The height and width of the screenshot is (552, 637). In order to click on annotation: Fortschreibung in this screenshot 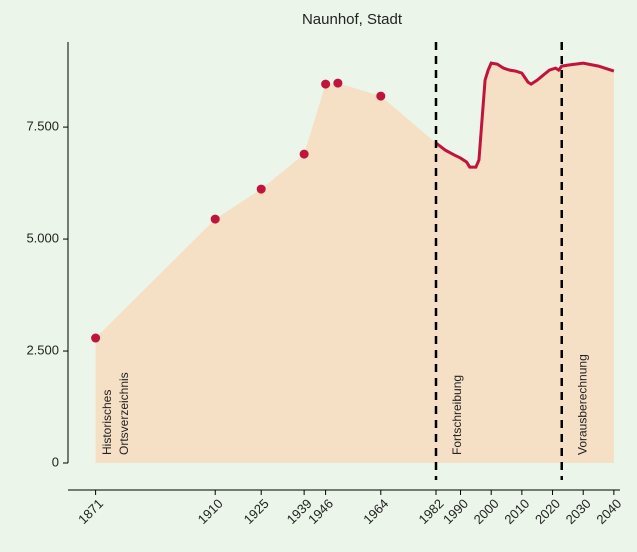, I will do `click(457, 415)`.